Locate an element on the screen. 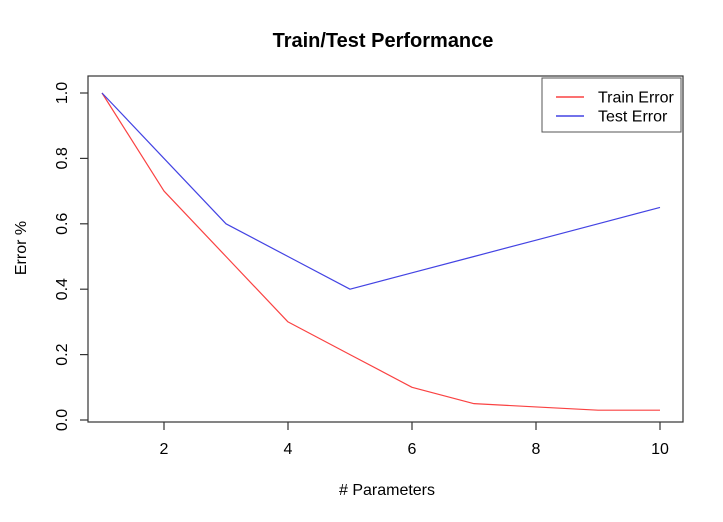 This screenshot has width=723, height=522. x-tick-label: 2 is located at coordinates (164, 449).